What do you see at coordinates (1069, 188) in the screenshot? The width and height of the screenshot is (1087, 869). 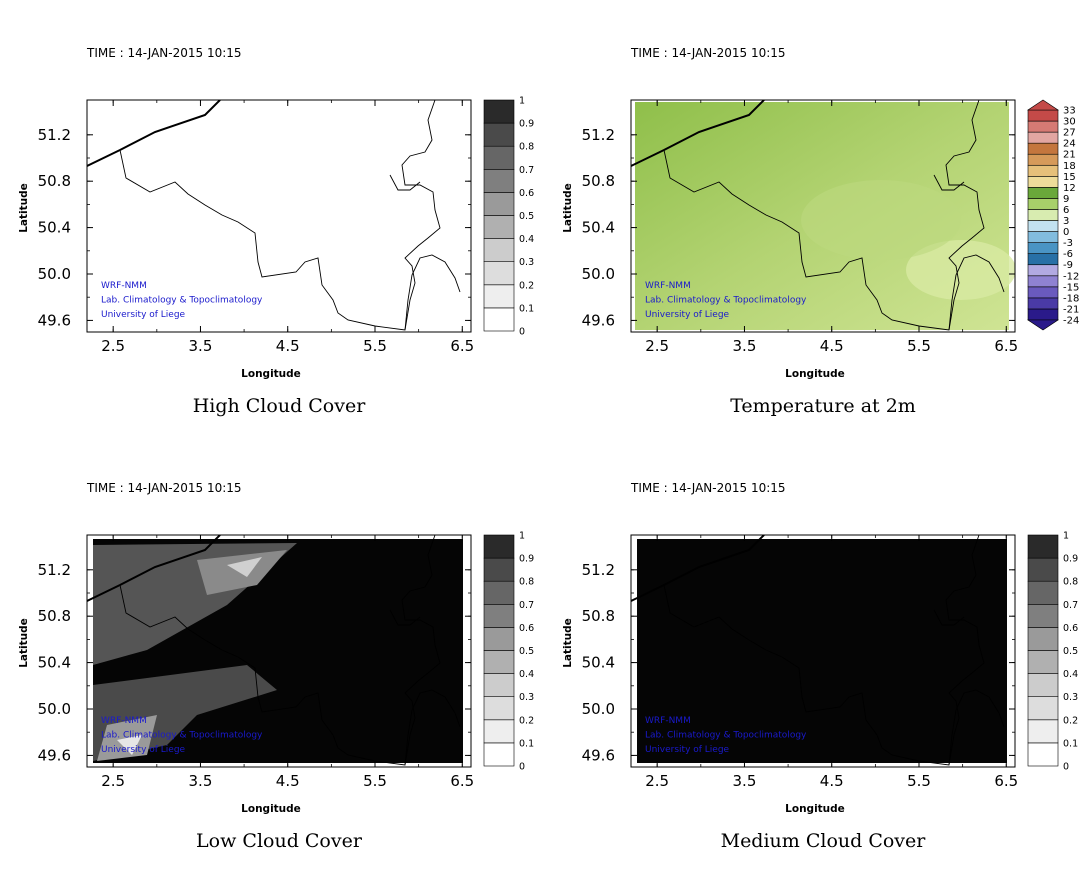 I see `colorbar-tick-label: 12` at bounding box center [1069, 188].